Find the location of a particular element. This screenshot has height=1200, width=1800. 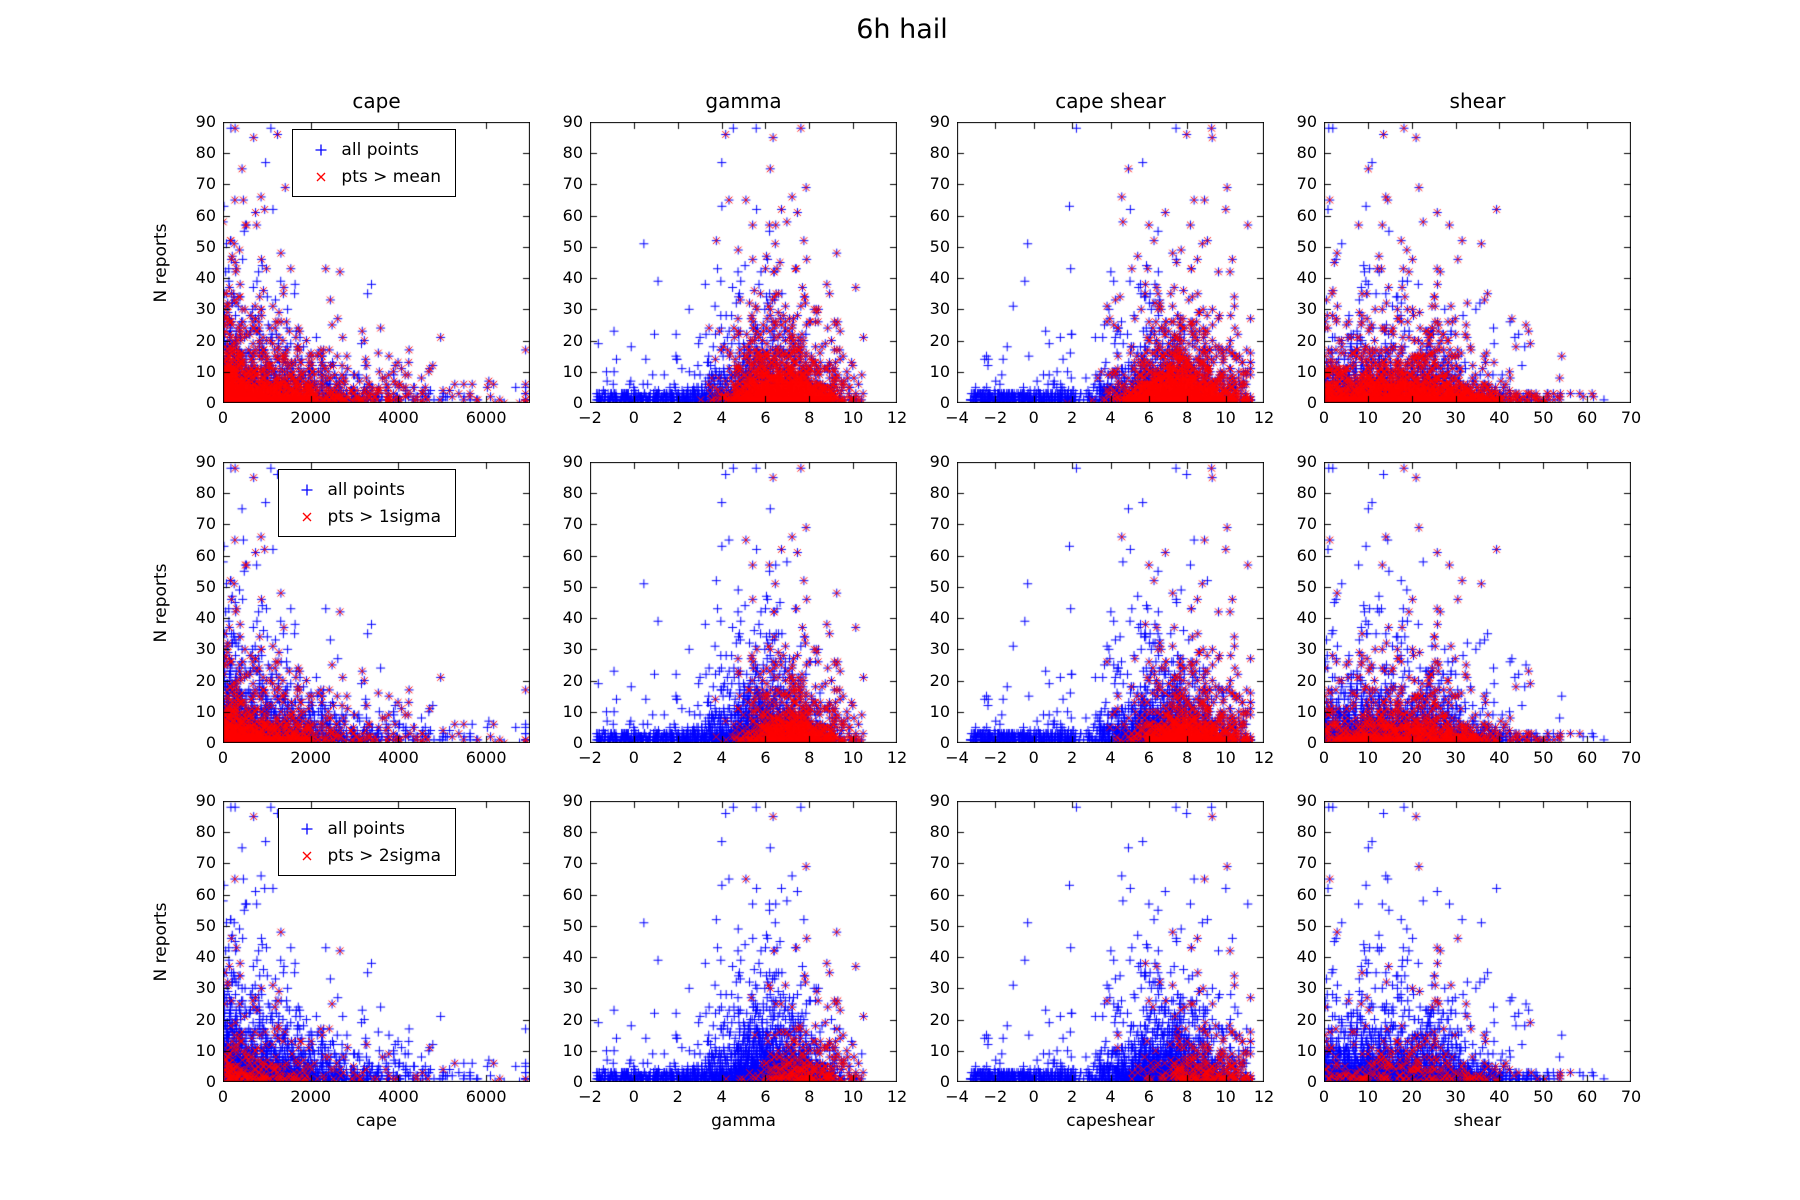

x-tick-label: 6000 is located at coordinates (486, 417).